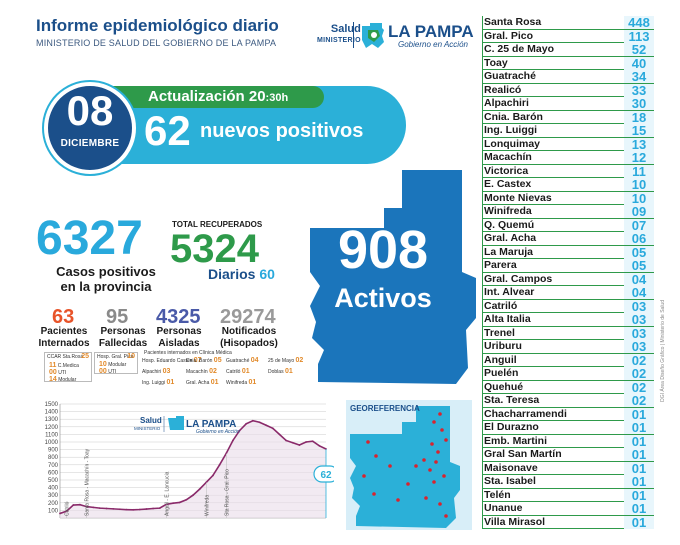  Describe the element at coordinates (167, 361) in the screenshot. I see `hospital-item-label: Hosp. Eduardo Castex` at that location.